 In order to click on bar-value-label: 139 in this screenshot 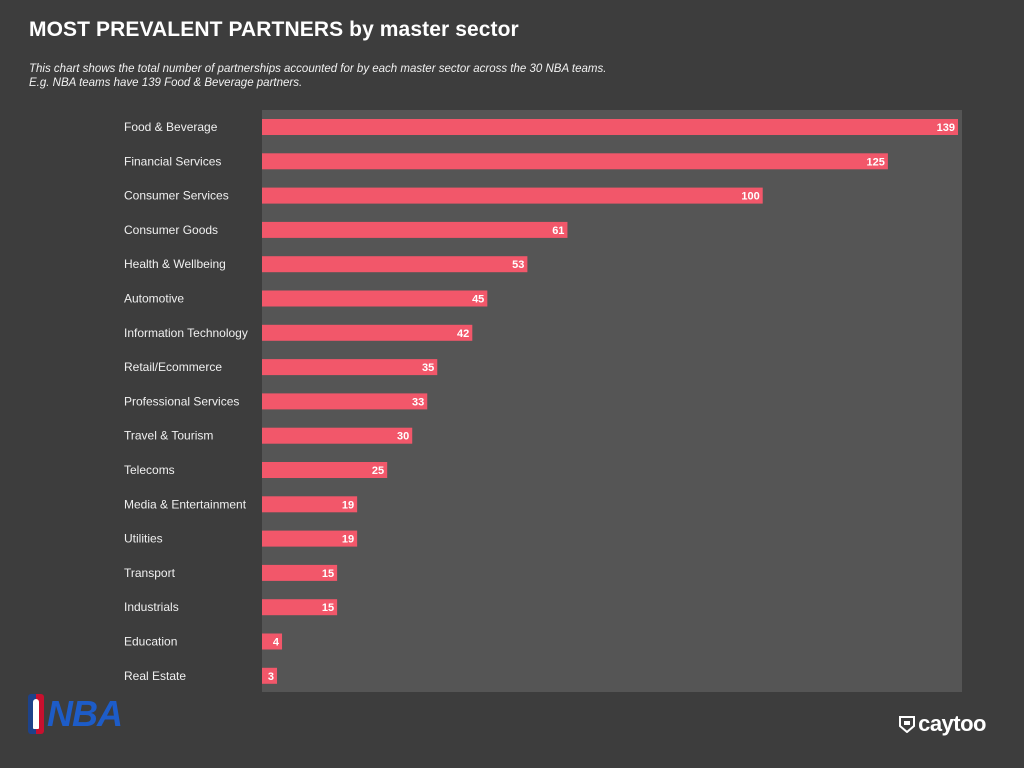, I will do `click(946, 128)`.